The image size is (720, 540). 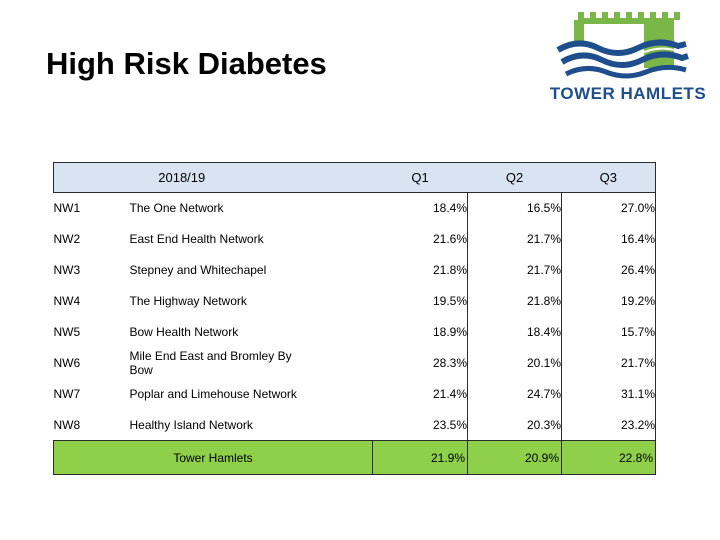 I want to click on q2-value: 20.3%, so click(x=514, y=425).